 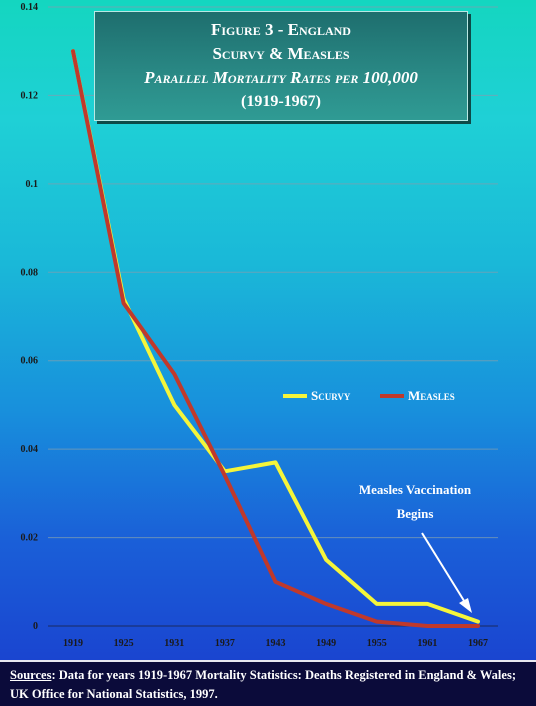 What do you see at coordinates (30, 7) in the screenshot?
I see `y-tick-label: 0.14` at bounding box center [30, 7].